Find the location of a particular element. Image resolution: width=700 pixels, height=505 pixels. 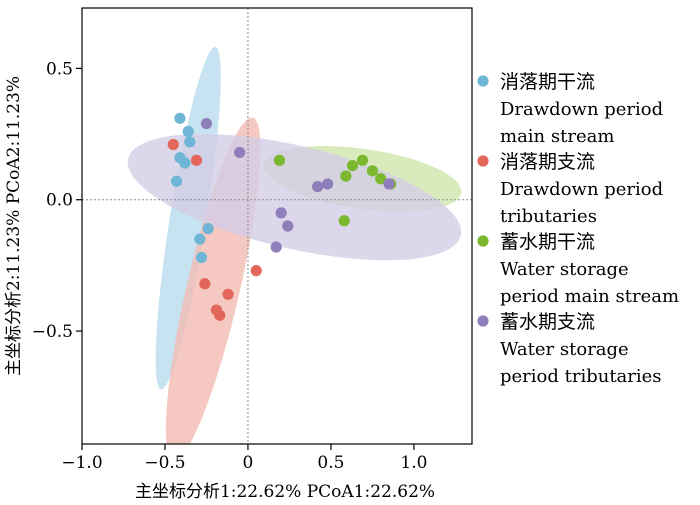

legend-label-en-4-2: period tributaries is located at coordinates (581, 376).